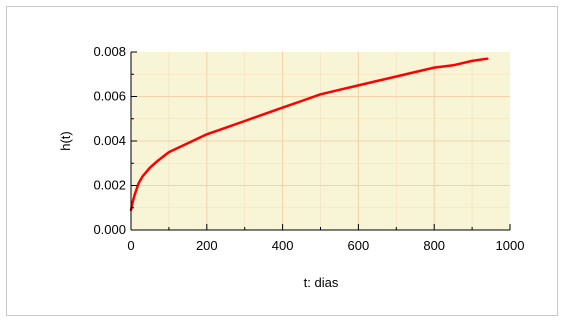 This screenshot has width=566, height=322. What do you see at coordinates (109, 140) in the screenshot?
I see `y-tick-label: 0.004` at bounding box center [109, 140].